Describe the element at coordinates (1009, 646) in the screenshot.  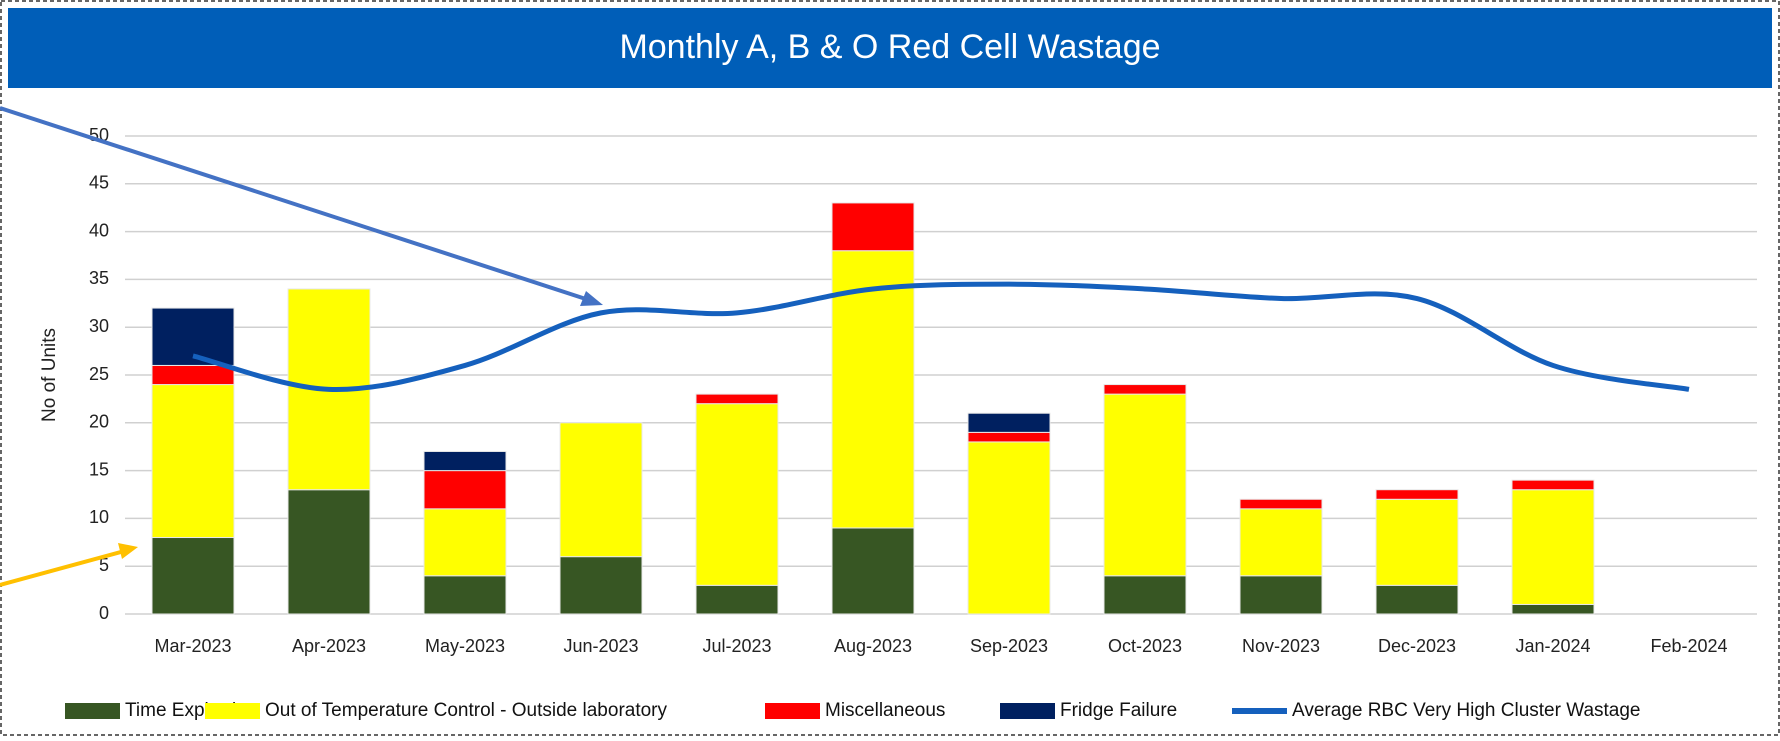
I see `x-tick-label: Sep-2023` at that location.